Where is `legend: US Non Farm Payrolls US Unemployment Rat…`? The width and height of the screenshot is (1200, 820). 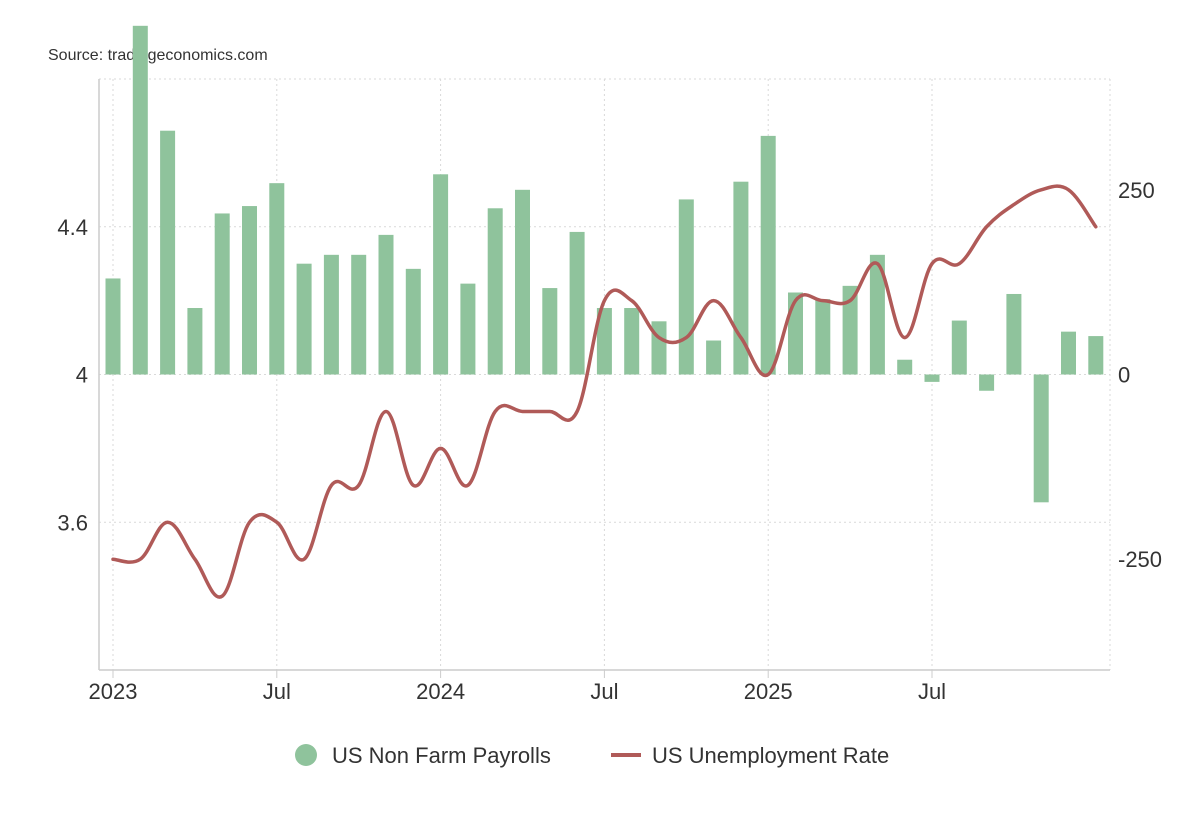
legend: US Non Farm Payrolls US Unemployment Rat… is located at coordinates (592, 755).